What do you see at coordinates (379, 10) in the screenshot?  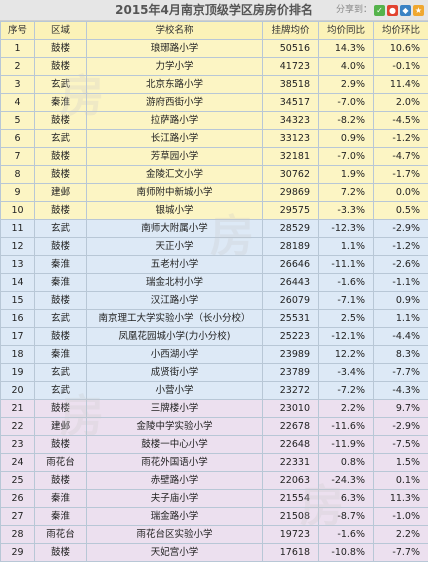 I see `wechat-icon: ✓` at bounding box center [379, 10].